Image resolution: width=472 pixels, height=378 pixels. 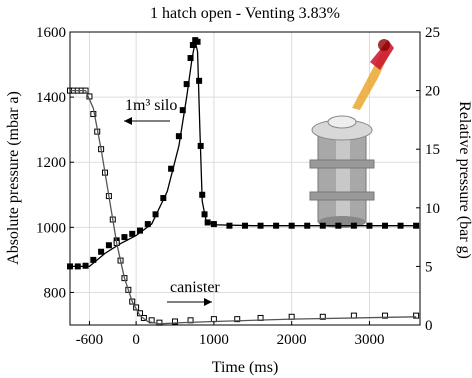 I want to click on y-tick-label: 1000, so click(x=51, y=228).